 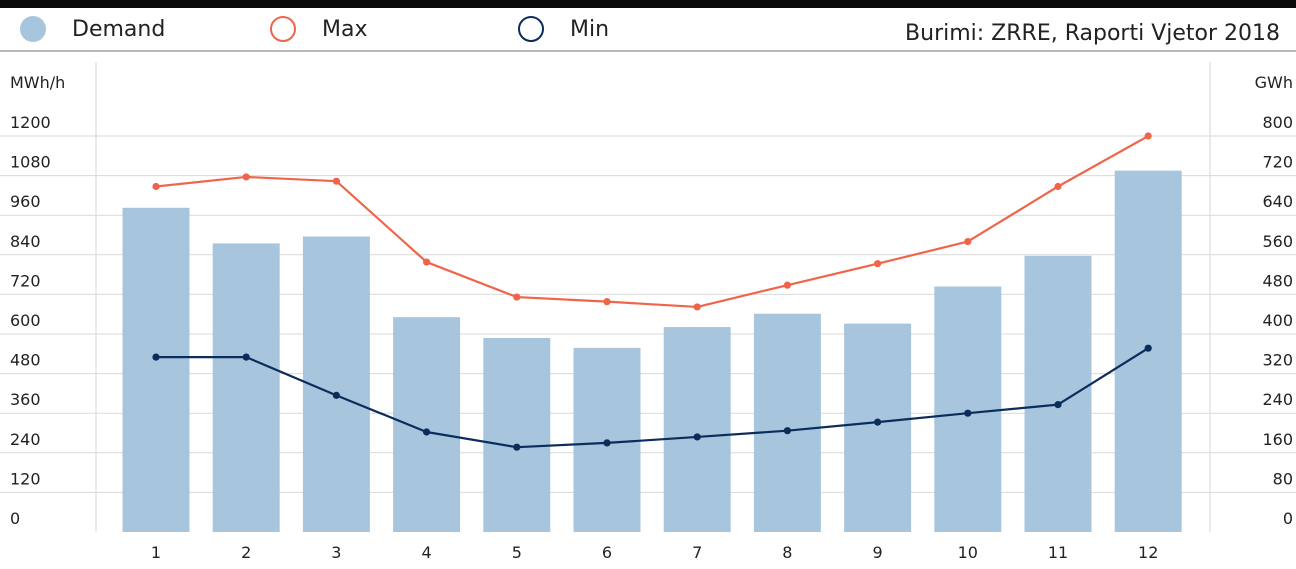 I want to click on right-tick-label: 0, so click(x=1288, y=518).